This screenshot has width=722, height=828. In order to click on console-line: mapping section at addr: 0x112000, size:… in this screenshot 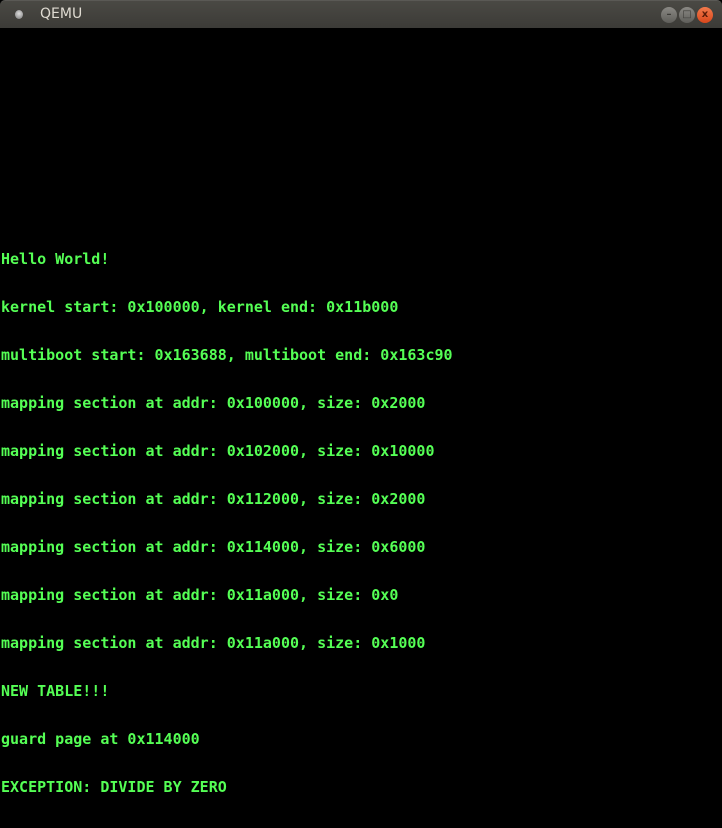, I will do `click(213, 499)`.